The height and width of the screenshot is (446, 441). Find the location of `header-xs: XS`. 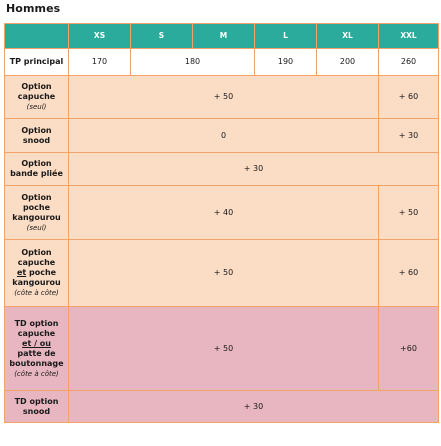

header-xs: XS is located at coordinates (99, 36).